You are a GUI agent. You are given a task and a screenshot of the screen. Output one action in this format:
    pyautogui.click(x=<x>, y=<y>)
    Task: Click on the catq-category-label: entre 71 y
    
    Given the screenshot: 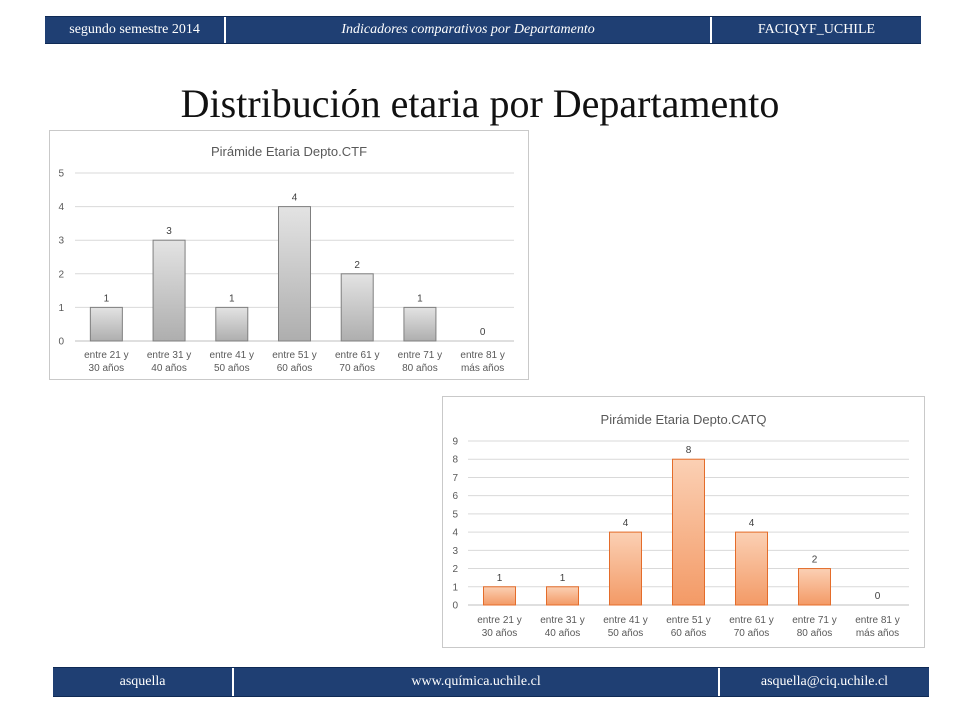 What is the action you would take?
    pyautogui.click(x=814, y=620)
    